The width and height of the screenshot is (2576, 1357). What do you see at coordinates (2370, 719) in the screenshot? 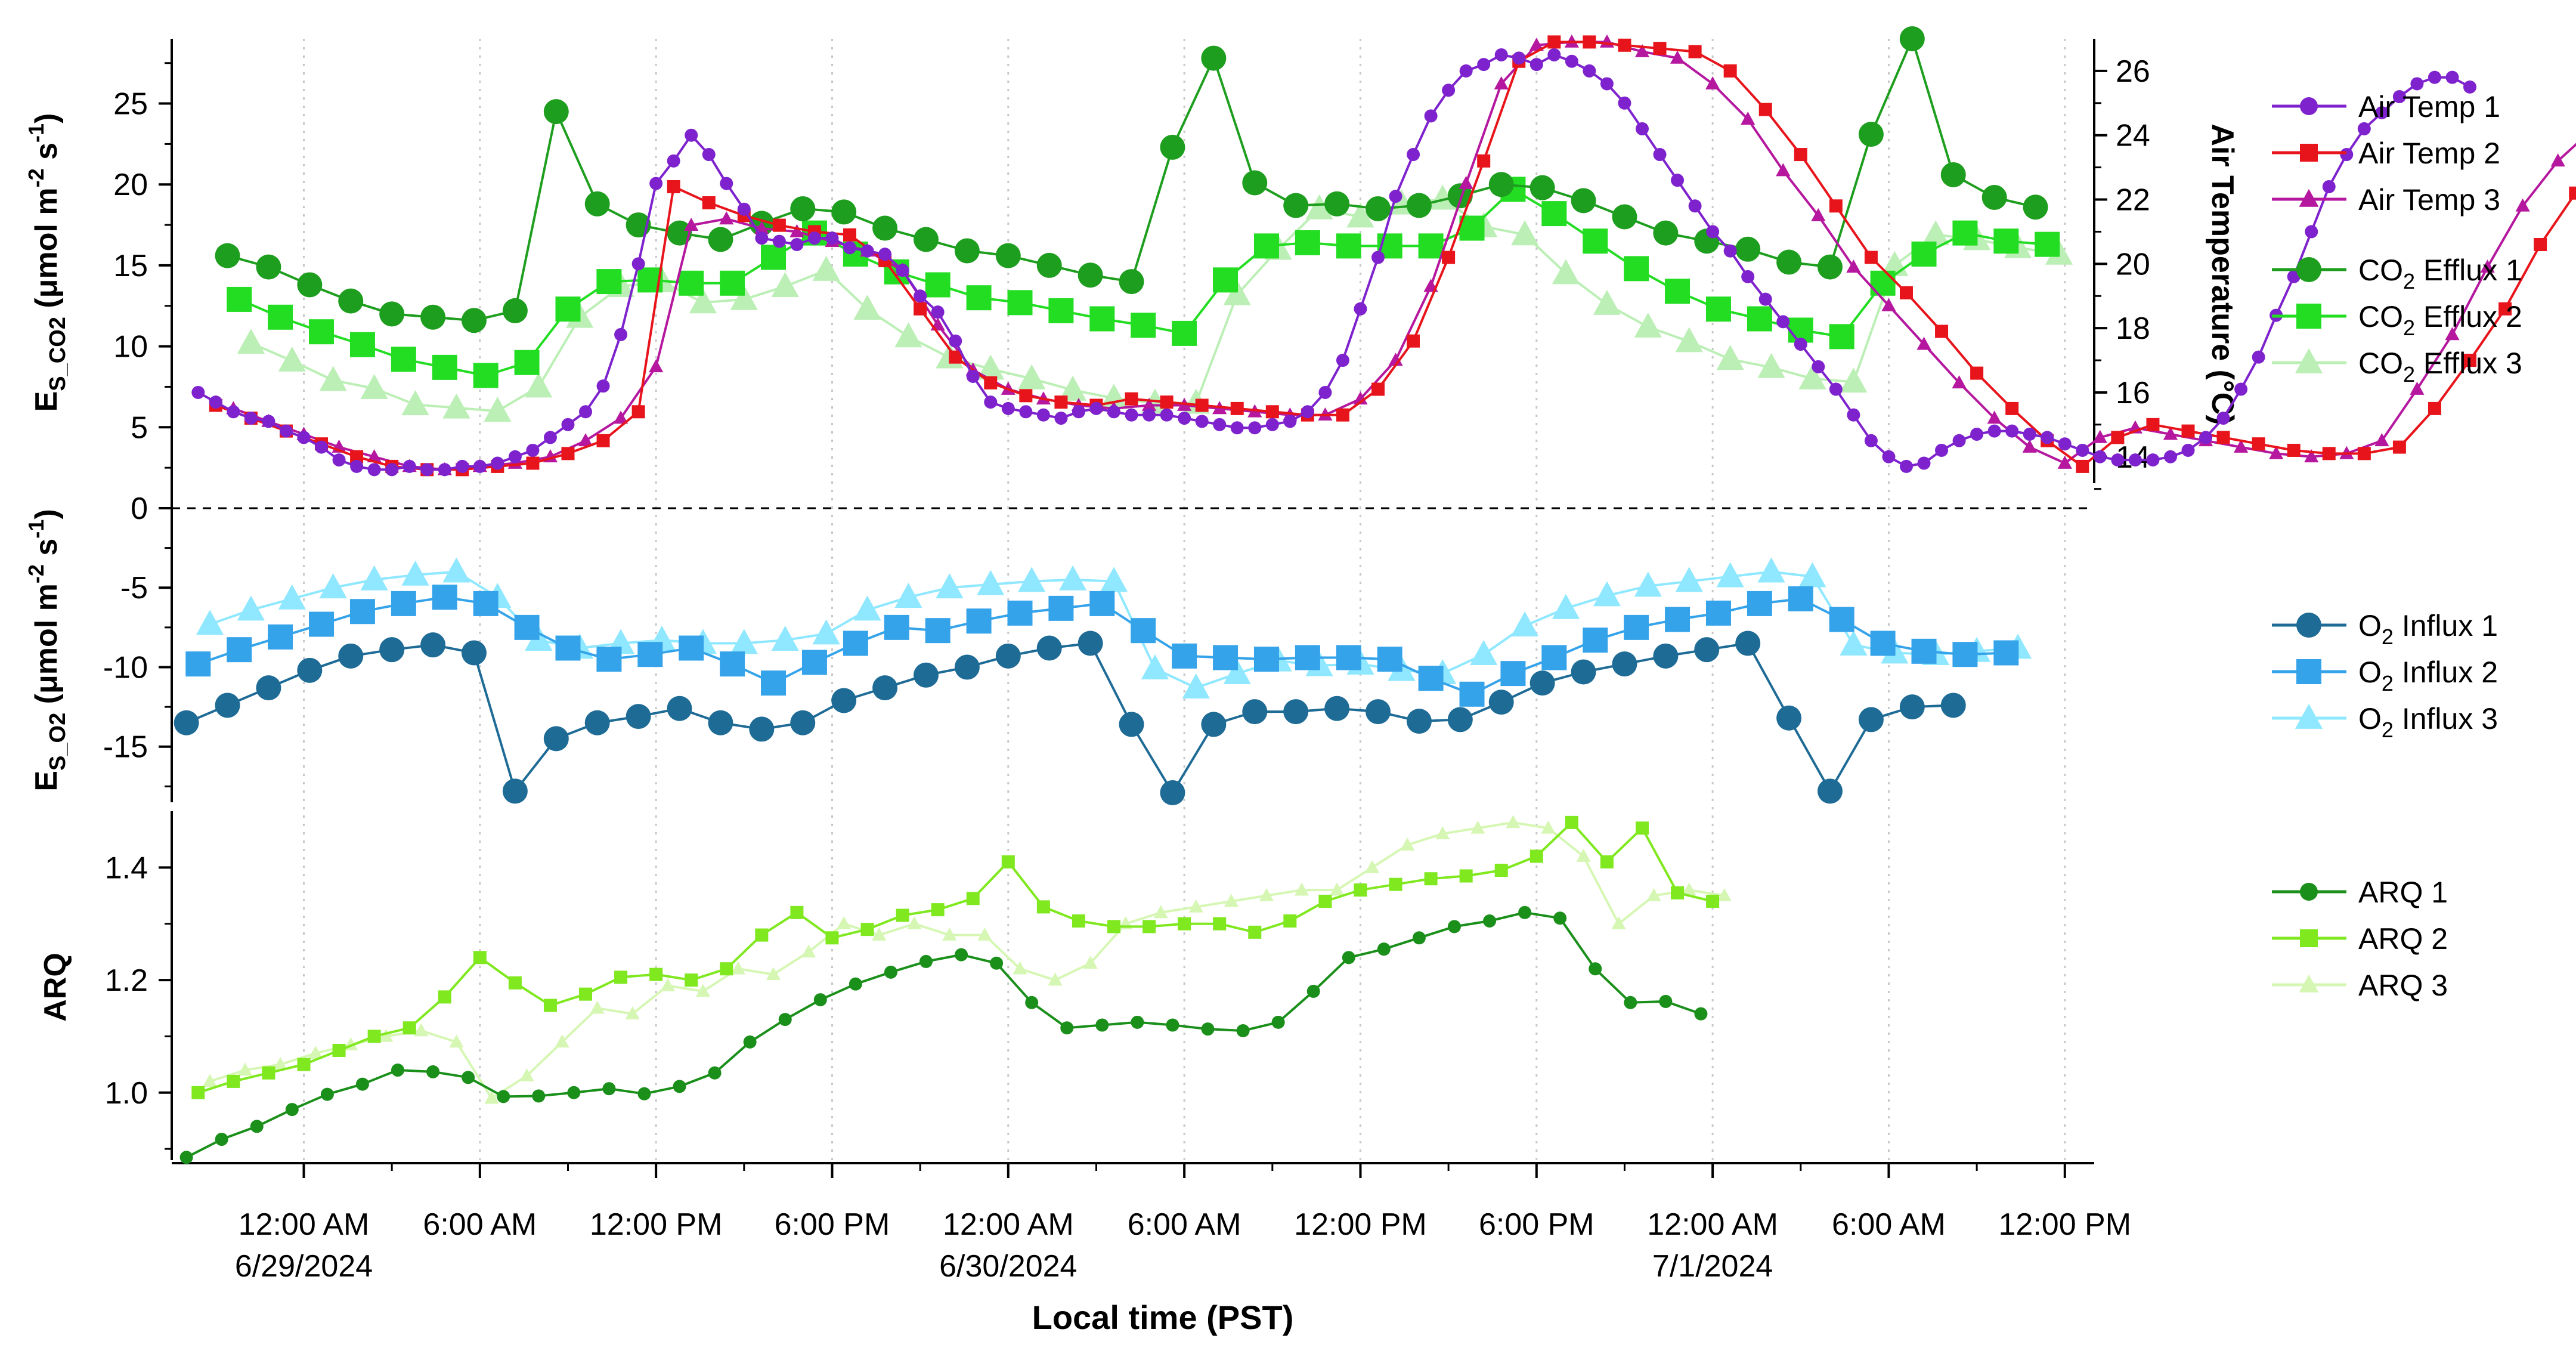
I see `legend-label-main: O` at bounding box center [2370, 719].